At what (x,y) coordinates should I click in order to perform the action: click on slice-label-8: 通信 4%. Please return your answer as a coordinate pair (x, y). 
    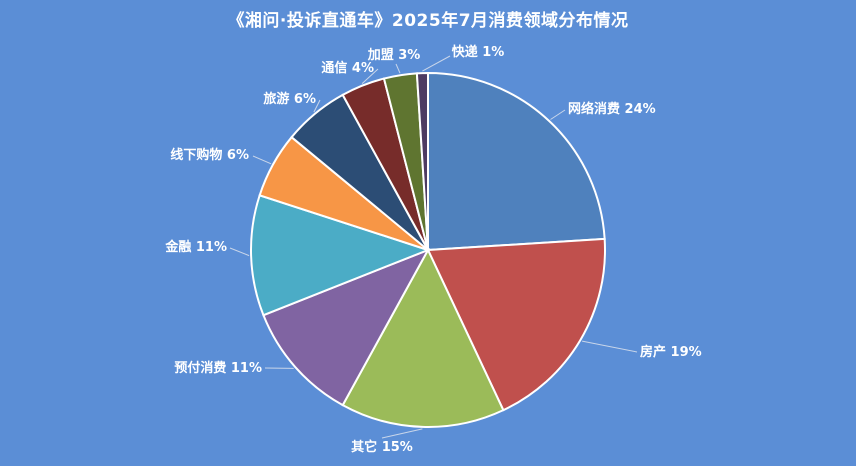
    Looking at the image, I should click on (347, 68).